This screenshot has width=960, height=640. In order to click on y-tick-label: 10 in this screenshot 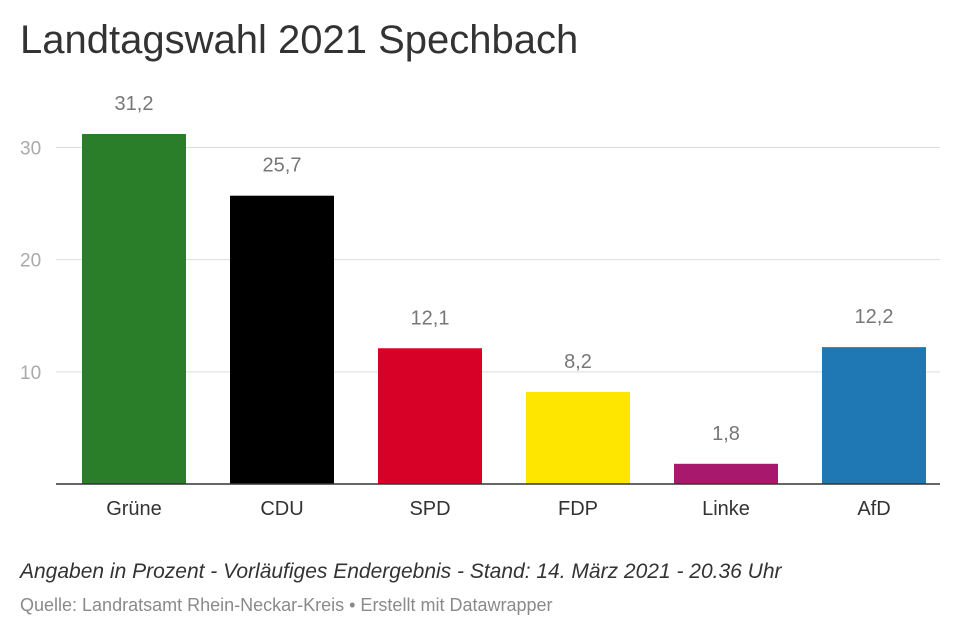, I will do `click(30, 373)`.